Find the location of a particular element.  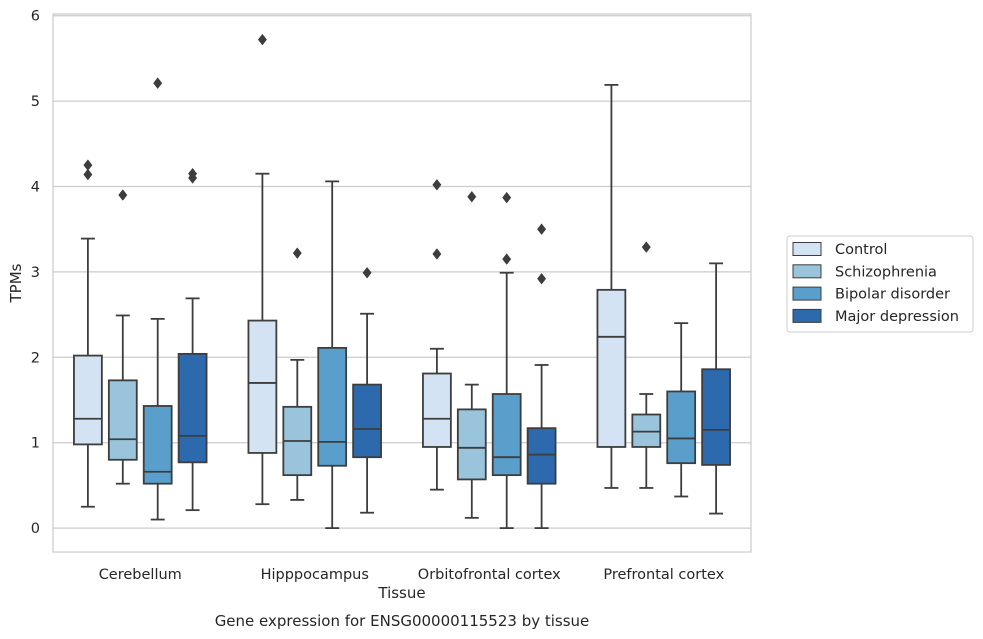

y-axis-ticks: 0 1 2 3 4 5 6 is located at coordinates (35, 273).